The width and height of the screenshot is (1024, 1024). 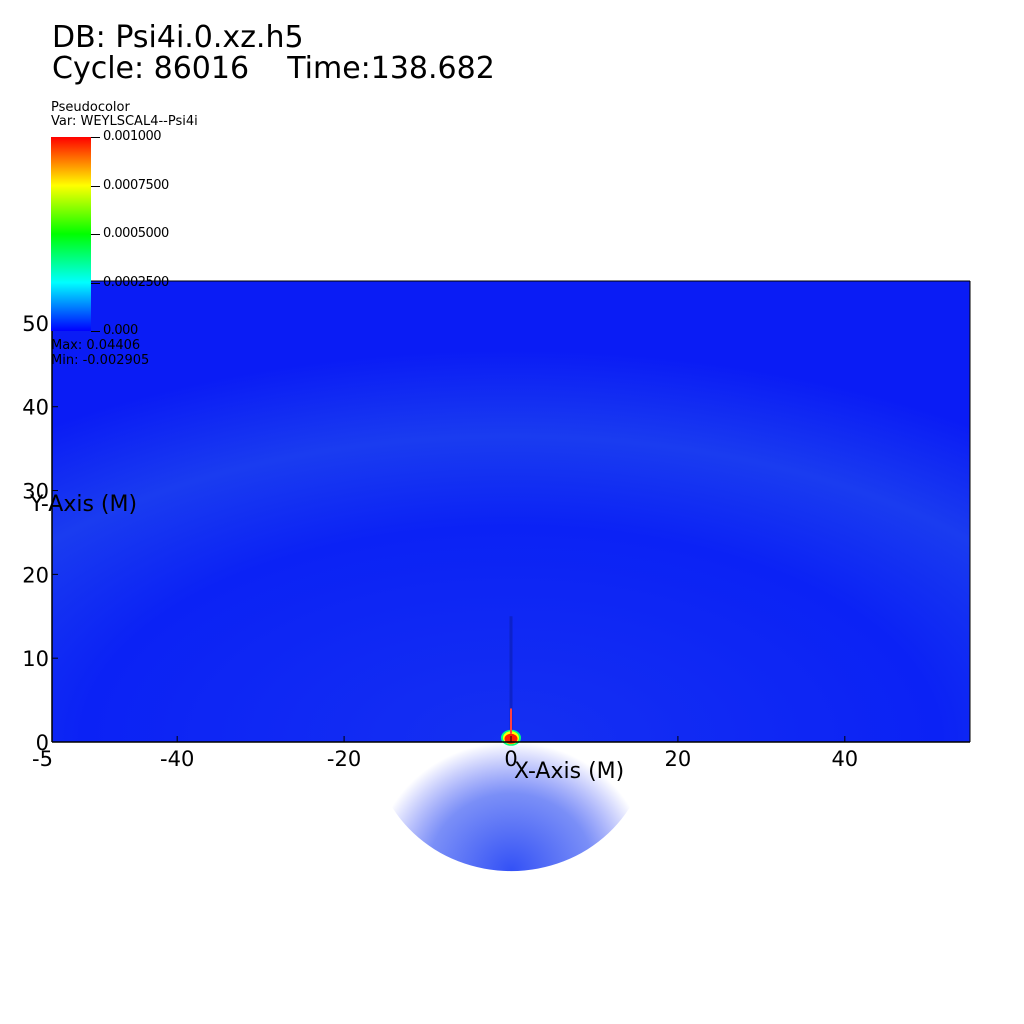 I want to click on x-tick-label: -40, so click(x=177, y=759).